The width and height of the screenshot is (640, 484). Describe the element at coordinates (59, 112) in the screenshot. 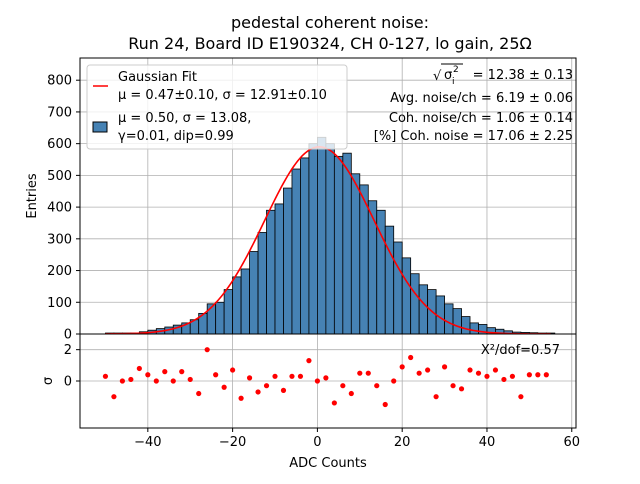

I see `top-y-tick-label: 700` at that location.